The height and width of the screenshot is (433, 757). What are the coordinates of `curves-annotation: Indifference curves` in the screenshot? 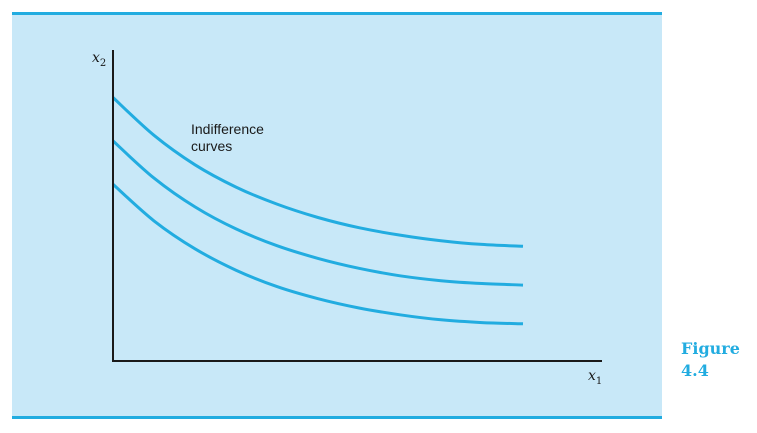 It's located at (229, 137).